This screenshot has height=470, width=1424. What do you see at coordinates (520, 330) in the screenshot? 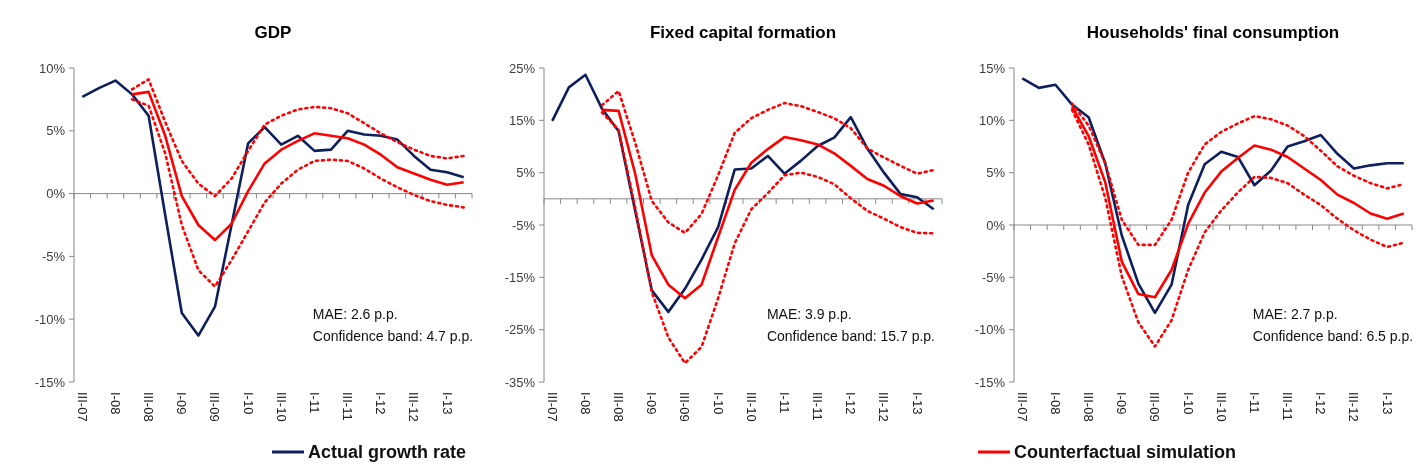
I see `y-tick-label: -25%` at bounding box center [520, 330].